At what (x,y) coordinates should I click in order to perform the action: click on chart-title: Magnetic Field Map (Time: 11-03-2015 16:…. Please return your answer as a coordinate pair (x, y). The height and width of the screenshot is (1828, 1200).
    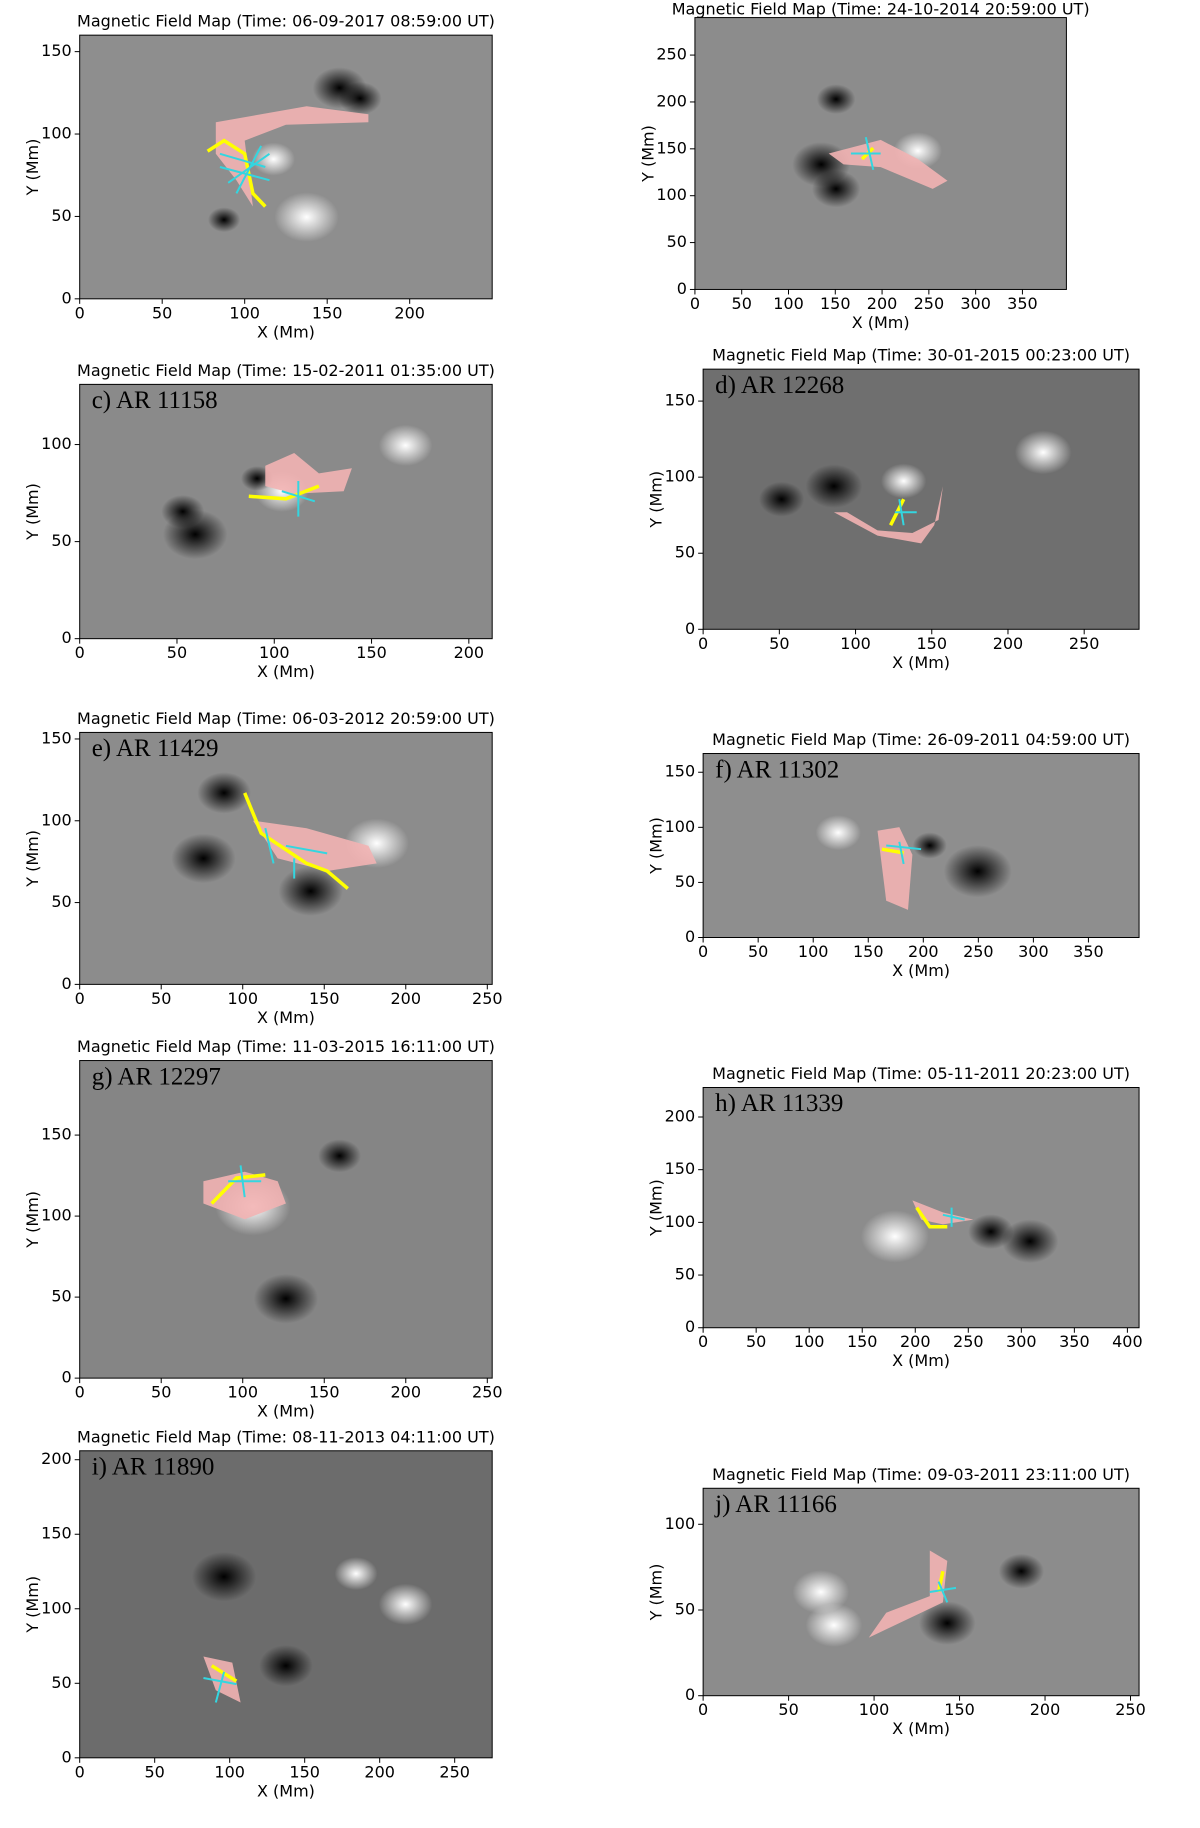
    Looking at the image, I should click on (286, 1046).